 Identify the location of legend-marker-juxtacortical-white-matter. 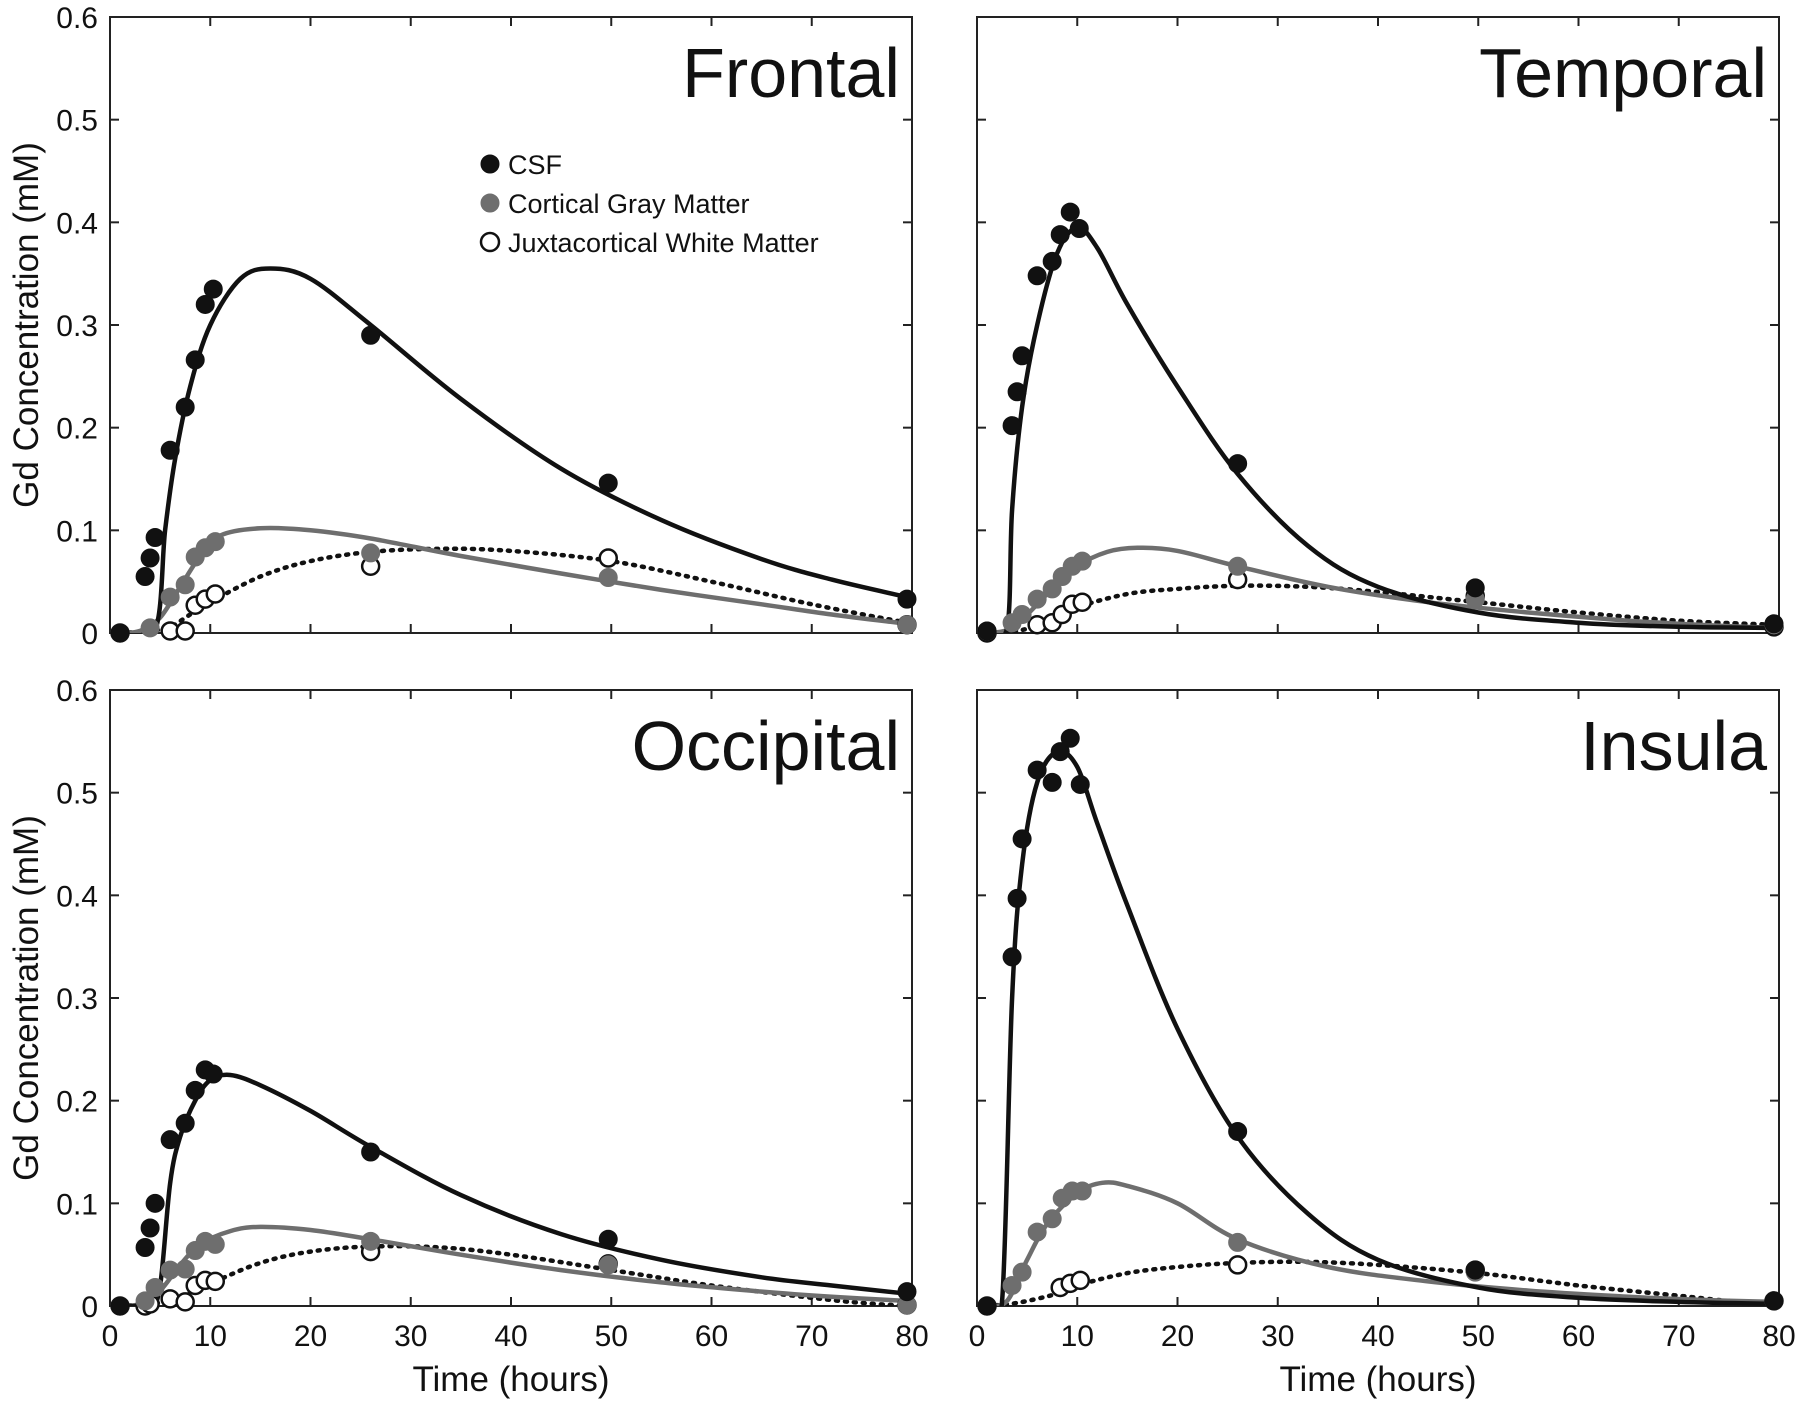
(490, 242).